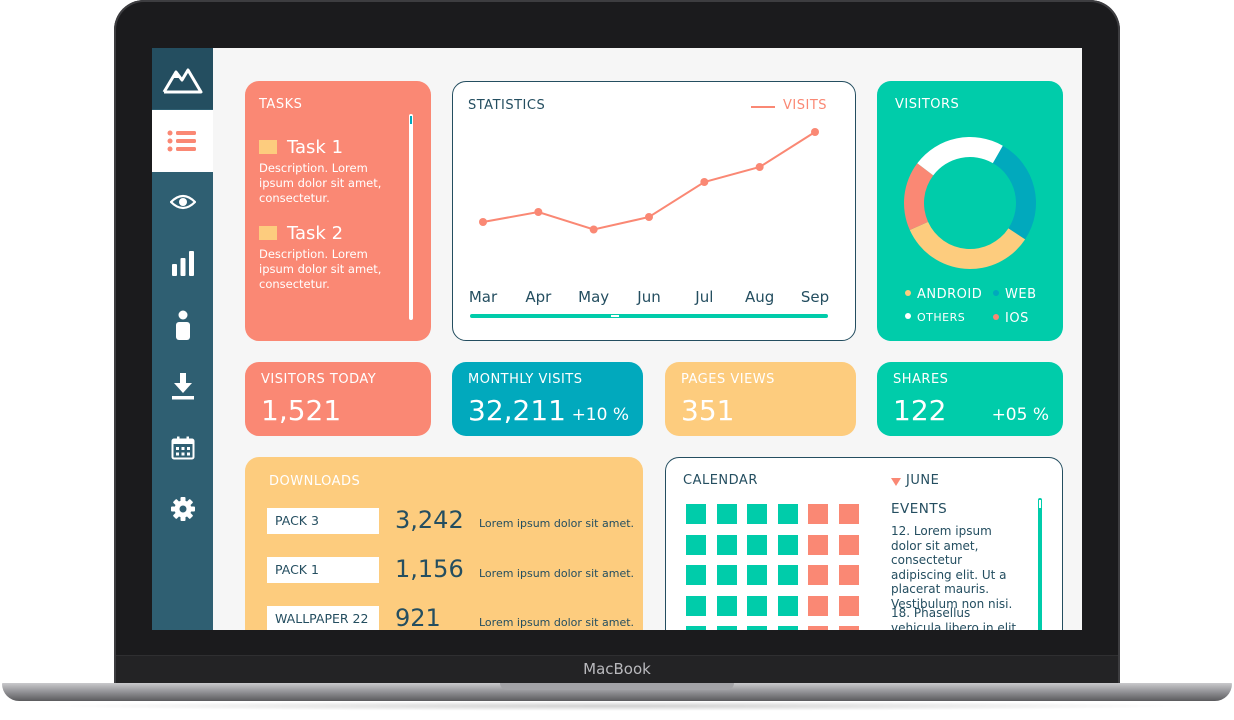  What do you see at coordinates (759, 167) in the screenshot?
I see `visits-point-aug` at bounding box center [759, 167].